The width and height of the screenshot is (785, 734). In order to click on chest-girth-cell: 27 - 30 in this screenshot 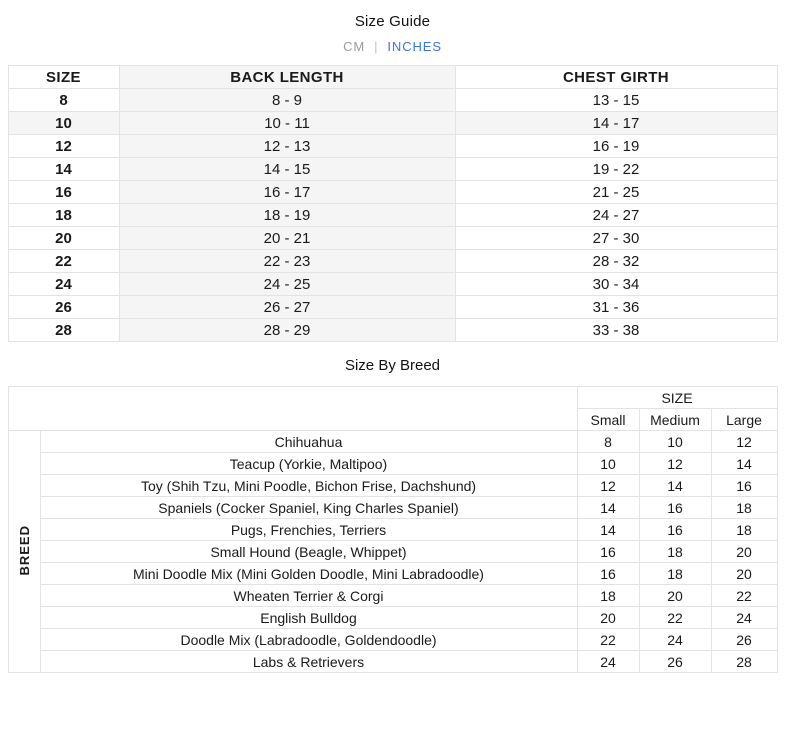, I will do `click(616, 238)`.